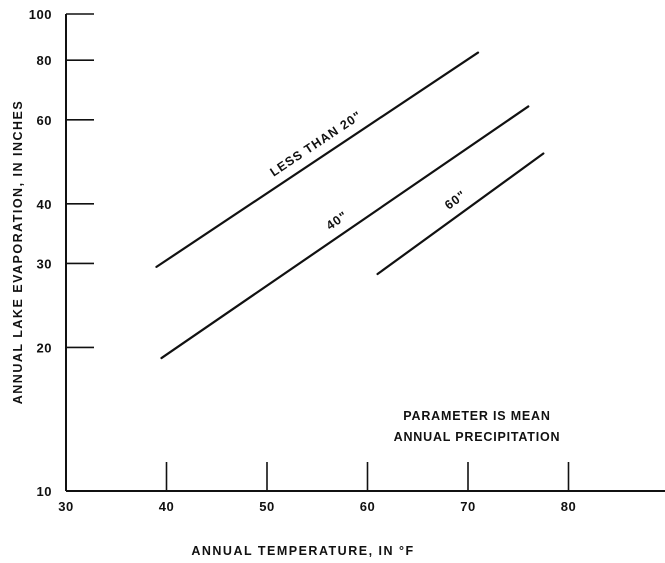 This screenshot has width=665, height=563. I want to click on y-tick-label: 30, so click(44, 263).